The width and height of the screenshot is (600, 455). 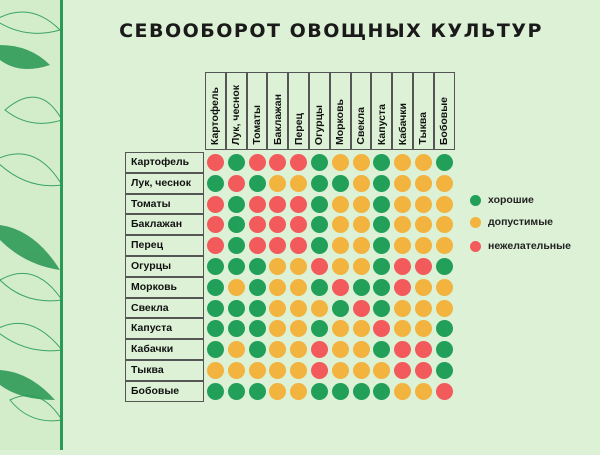 I want to click on row-label: Кабачки, so click(x=164, y=349).